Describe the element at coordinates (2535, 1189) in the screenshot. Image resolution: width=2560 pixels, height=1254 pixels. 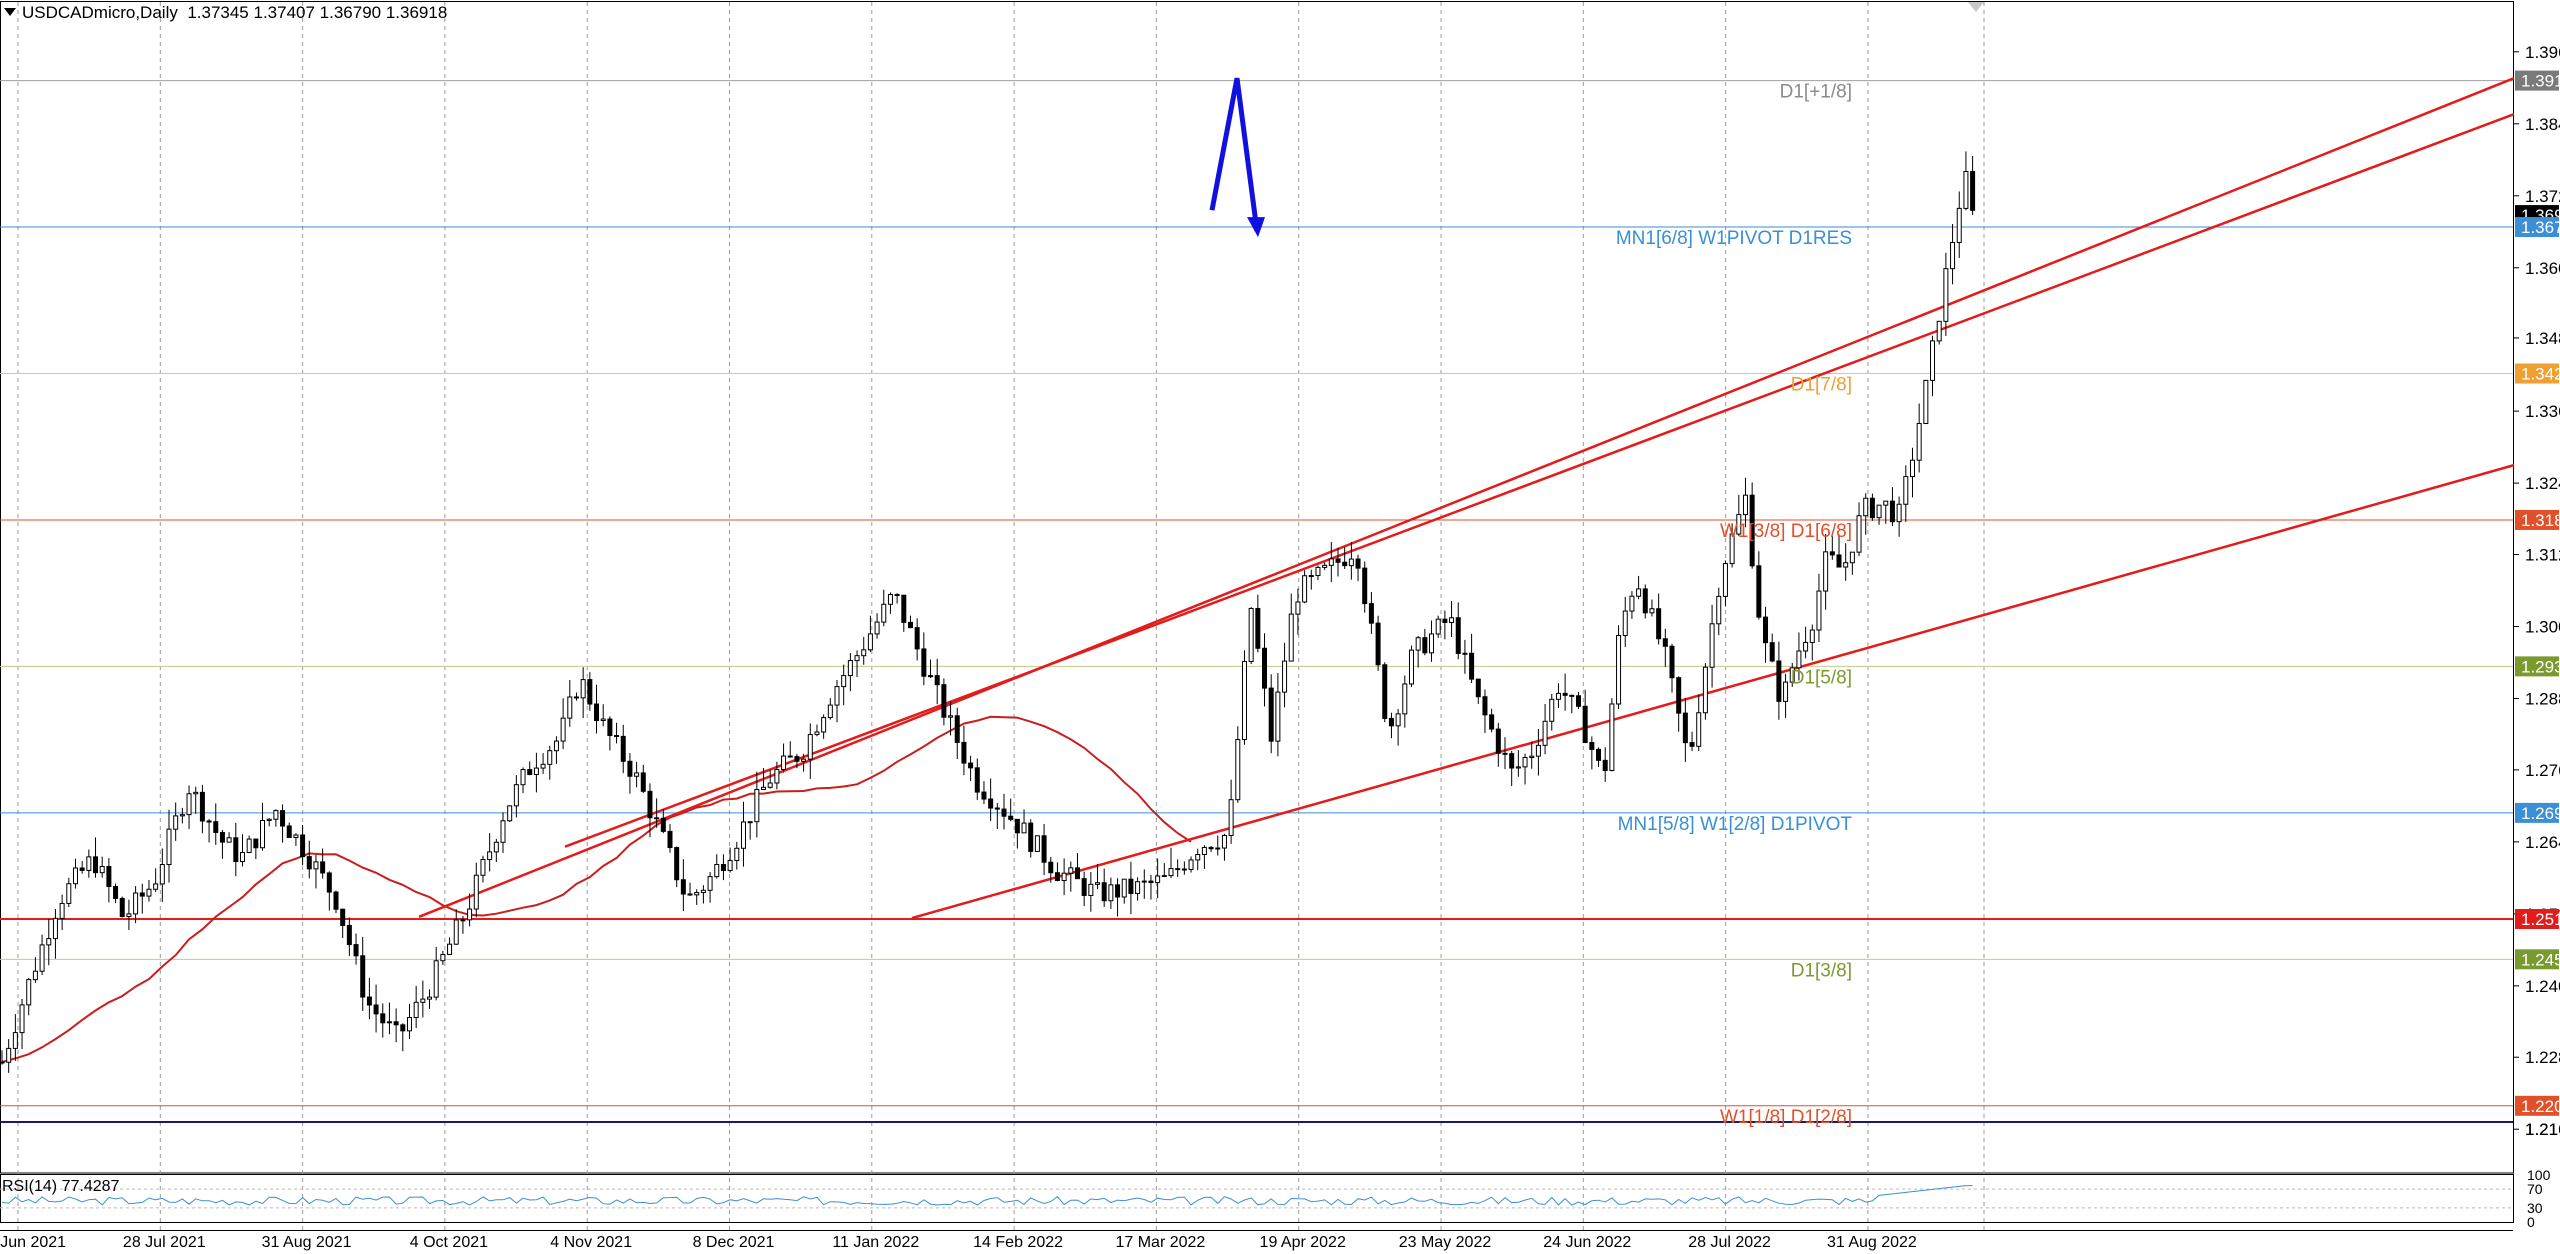
I see `rsi-tick-label: 70` at that location.